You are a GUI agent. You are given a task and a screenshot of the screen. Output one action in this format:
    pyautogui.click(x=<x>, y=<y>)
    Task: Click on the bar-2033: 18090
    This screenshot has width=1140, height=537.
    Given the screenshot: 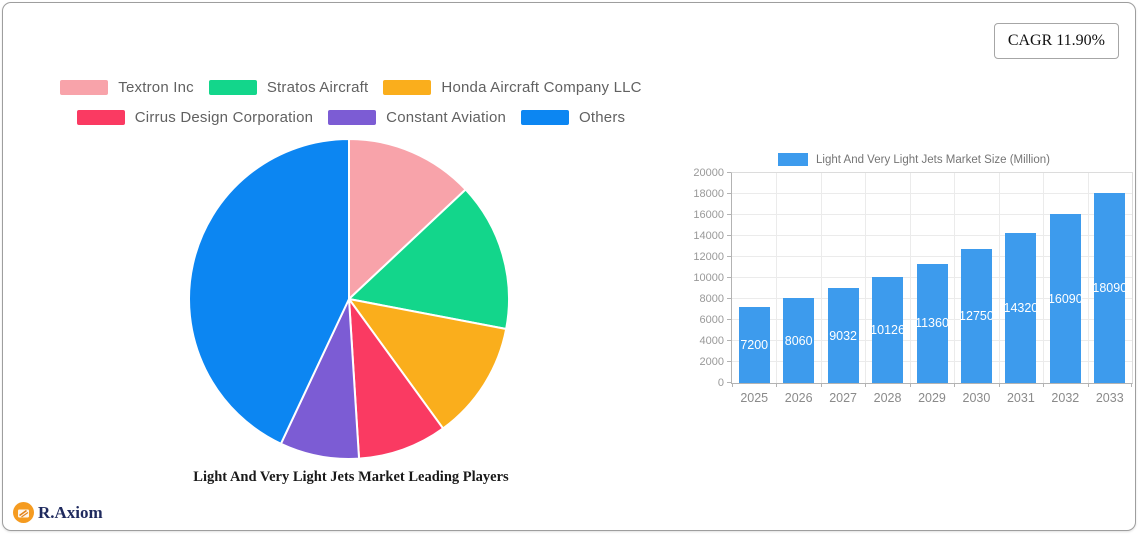 What is the action you would take?
    pyautogui.click(x=1110, y=288)
    